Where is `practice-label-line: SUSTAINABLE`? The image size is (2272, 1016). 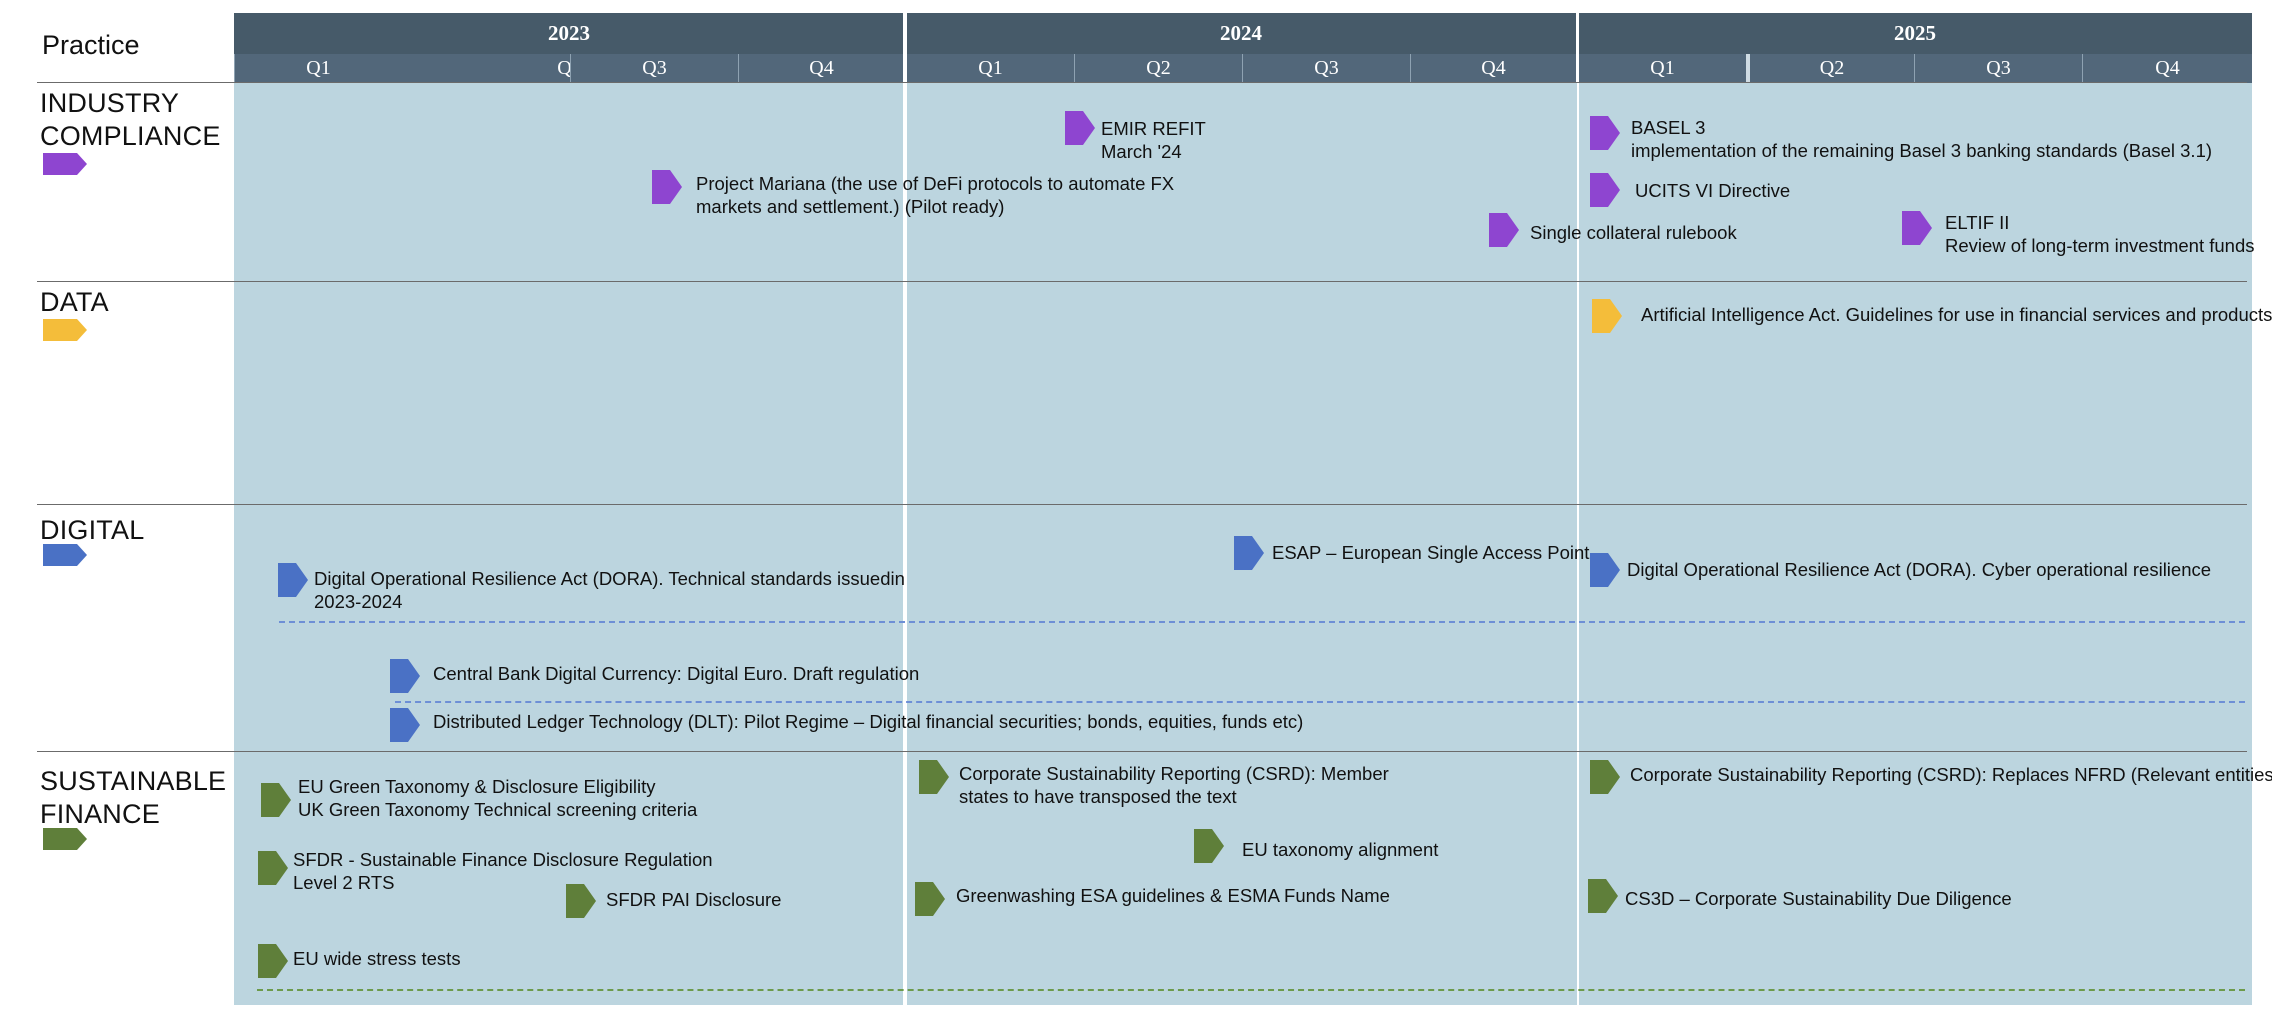 practice-label-line: SUSTAINABLE is located at coordinates (133, 781).